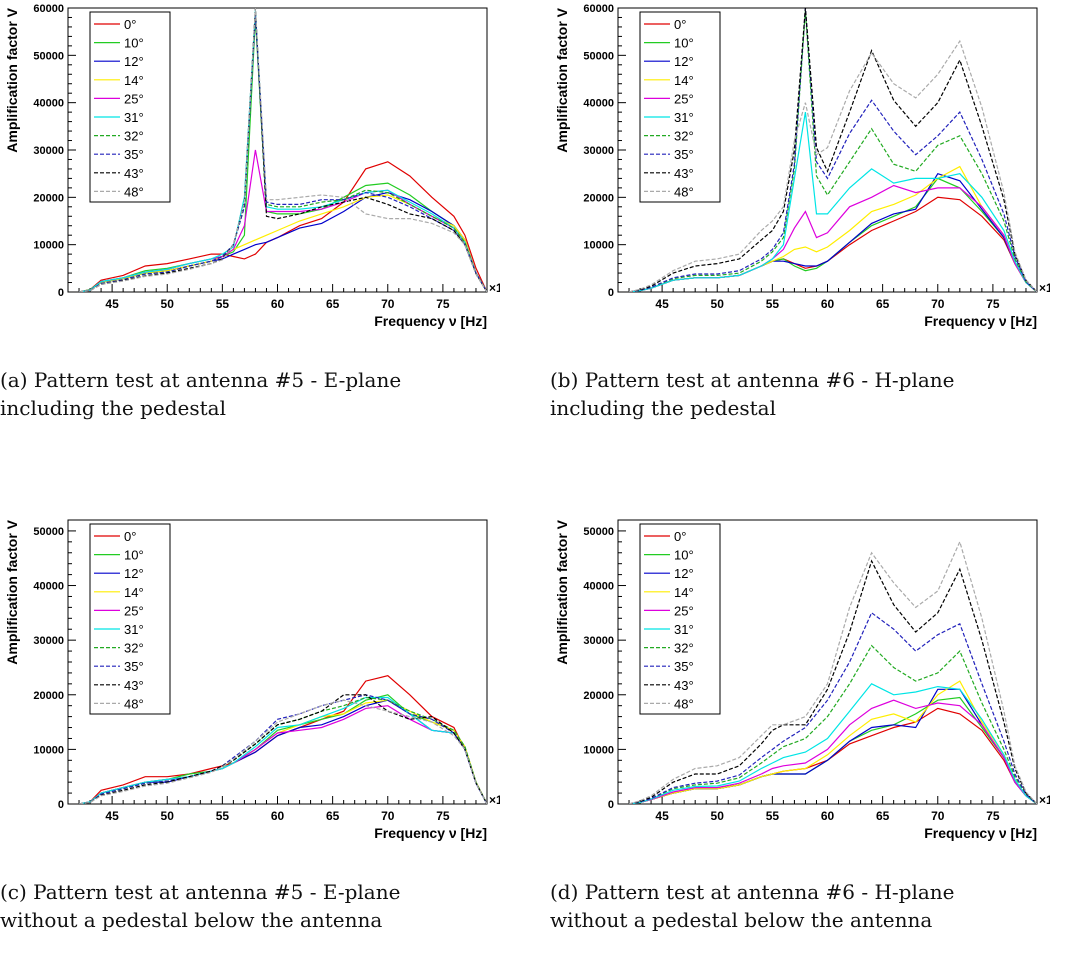 The height and width of the screenshot is (954, 1070). I want to click on caption-a-line1: (a) Pattern test at antenna #5 - E-plane, so click(201, 380).